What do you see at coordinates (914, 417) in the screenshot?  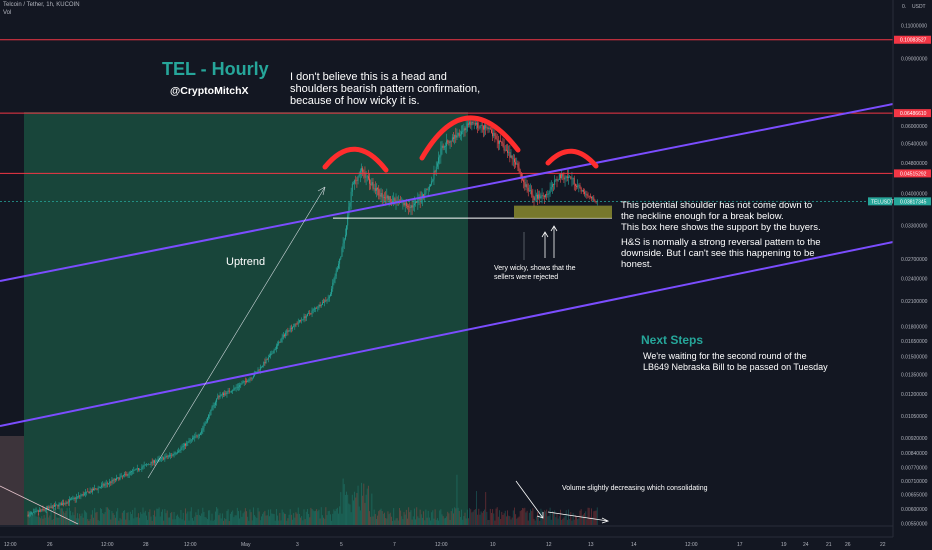 I see `price-tick: 0.01050000` at bounding box center [914, 417].